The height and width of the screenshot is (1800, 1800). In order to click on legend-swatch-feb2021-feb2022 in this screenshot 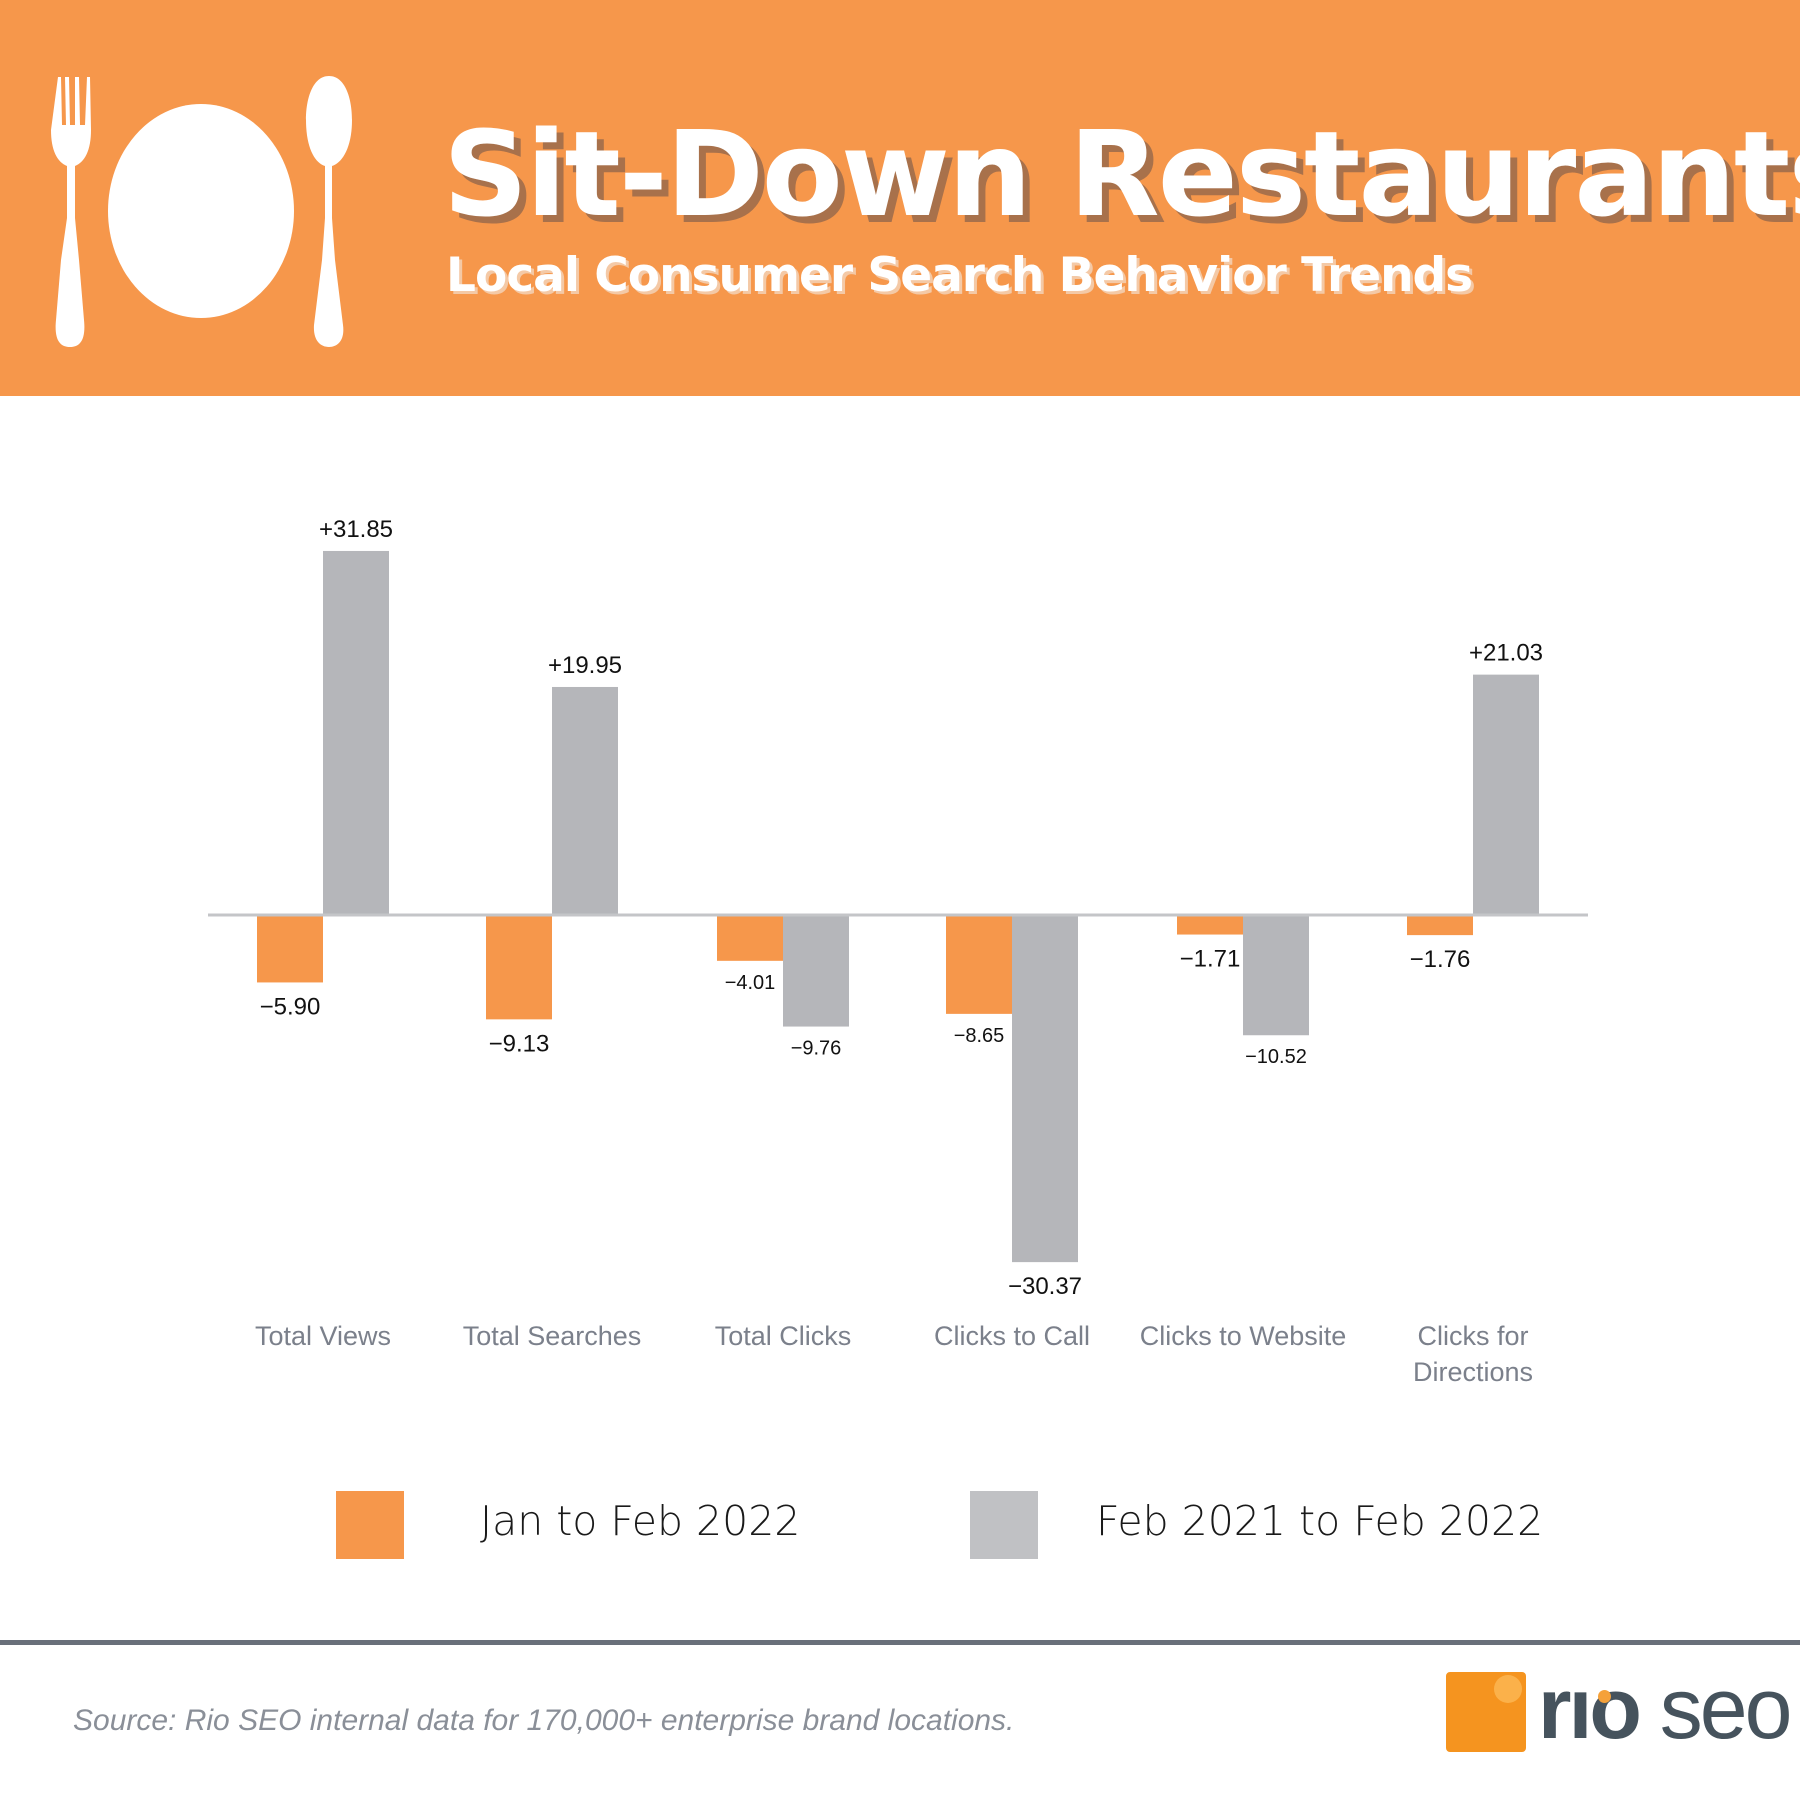, I will do `click(1004, 1525)`.